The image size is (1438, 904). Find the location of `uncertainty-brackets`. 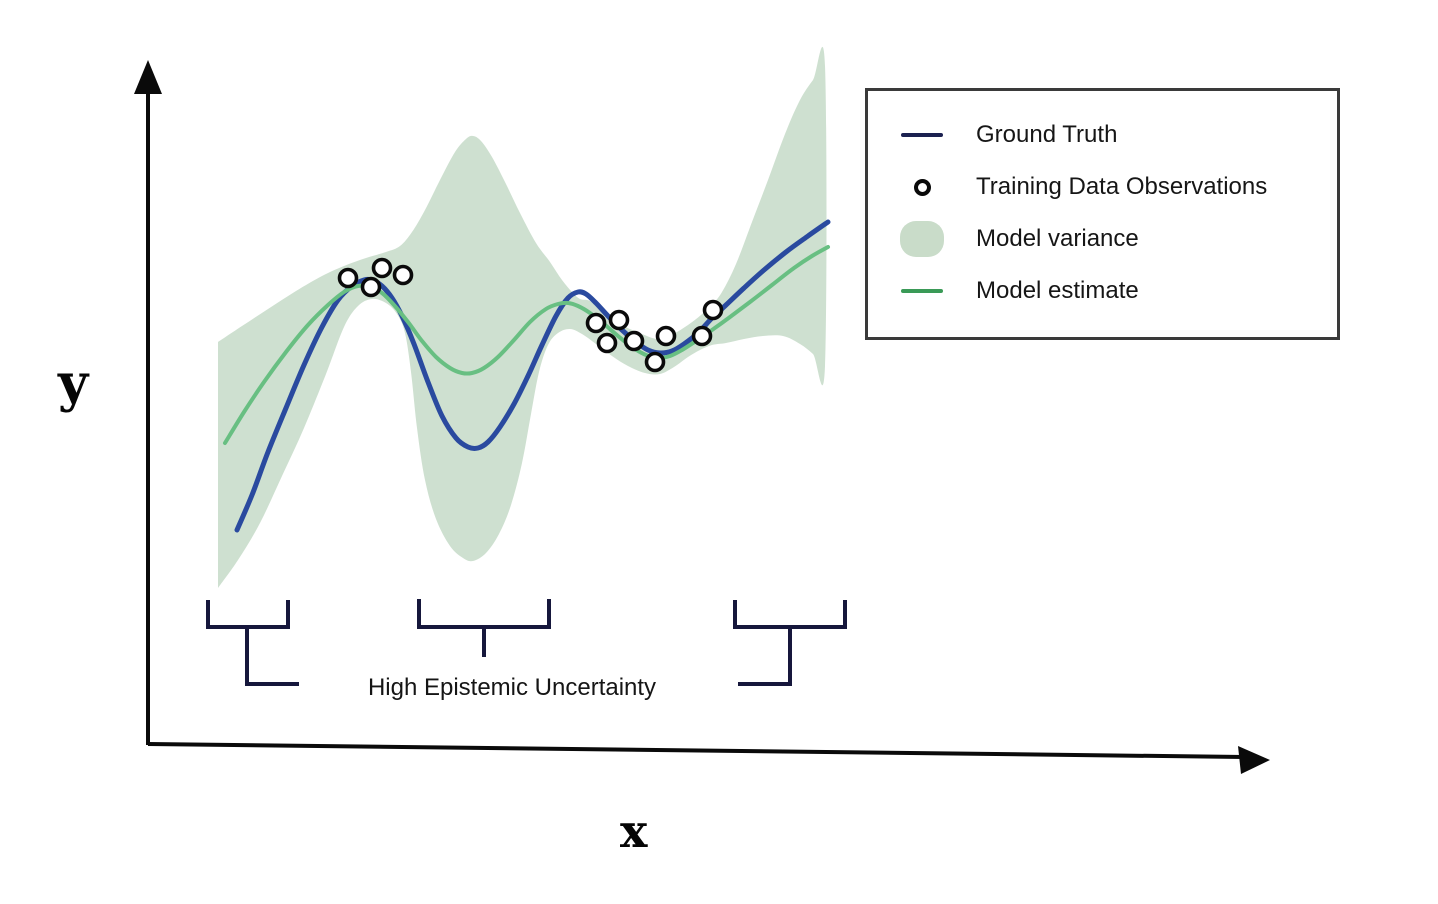

uncertainty-brackets is located at coordinates (526, 642).